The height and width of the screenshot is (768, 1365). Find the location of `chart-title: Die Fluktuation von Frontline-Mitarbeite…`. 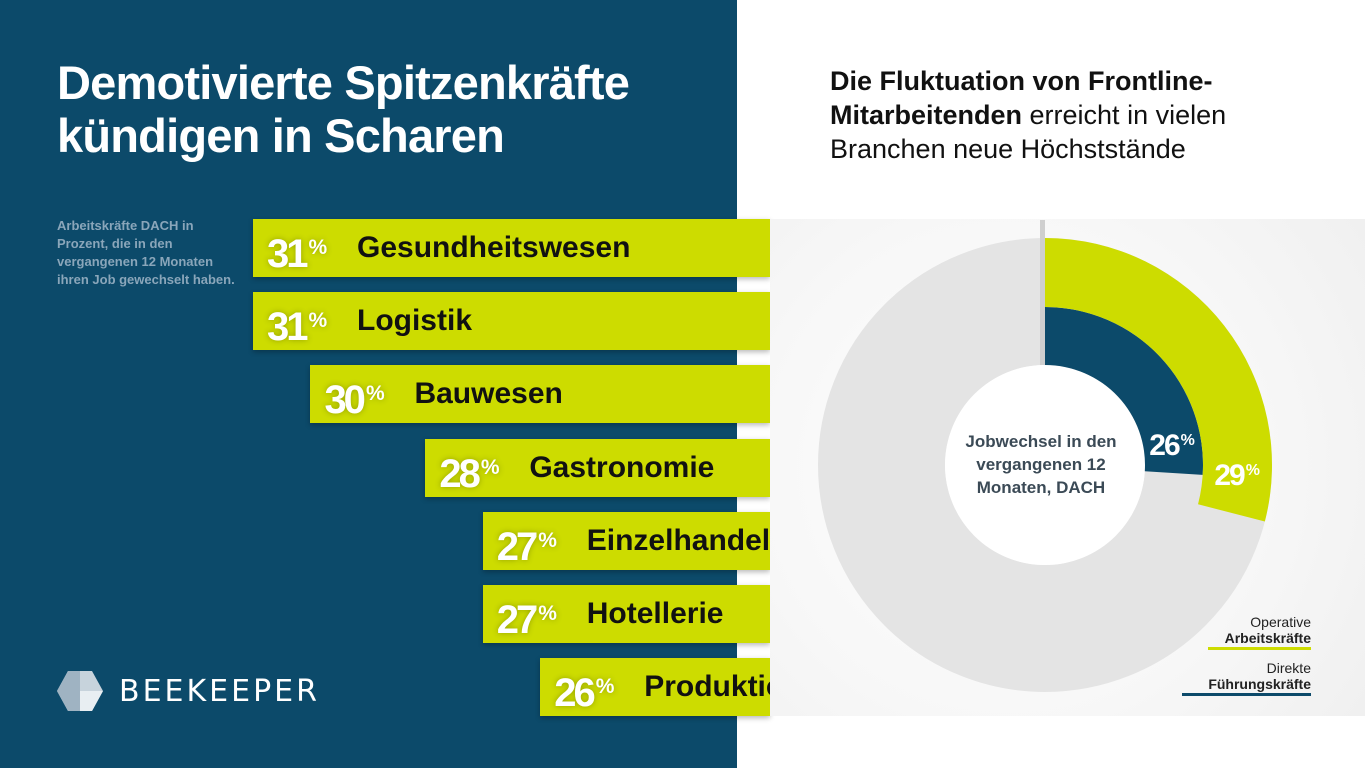

chart-title: Die Fluktuation von Frontline-Mitarbeite… is located at coordinates (1080, 115).